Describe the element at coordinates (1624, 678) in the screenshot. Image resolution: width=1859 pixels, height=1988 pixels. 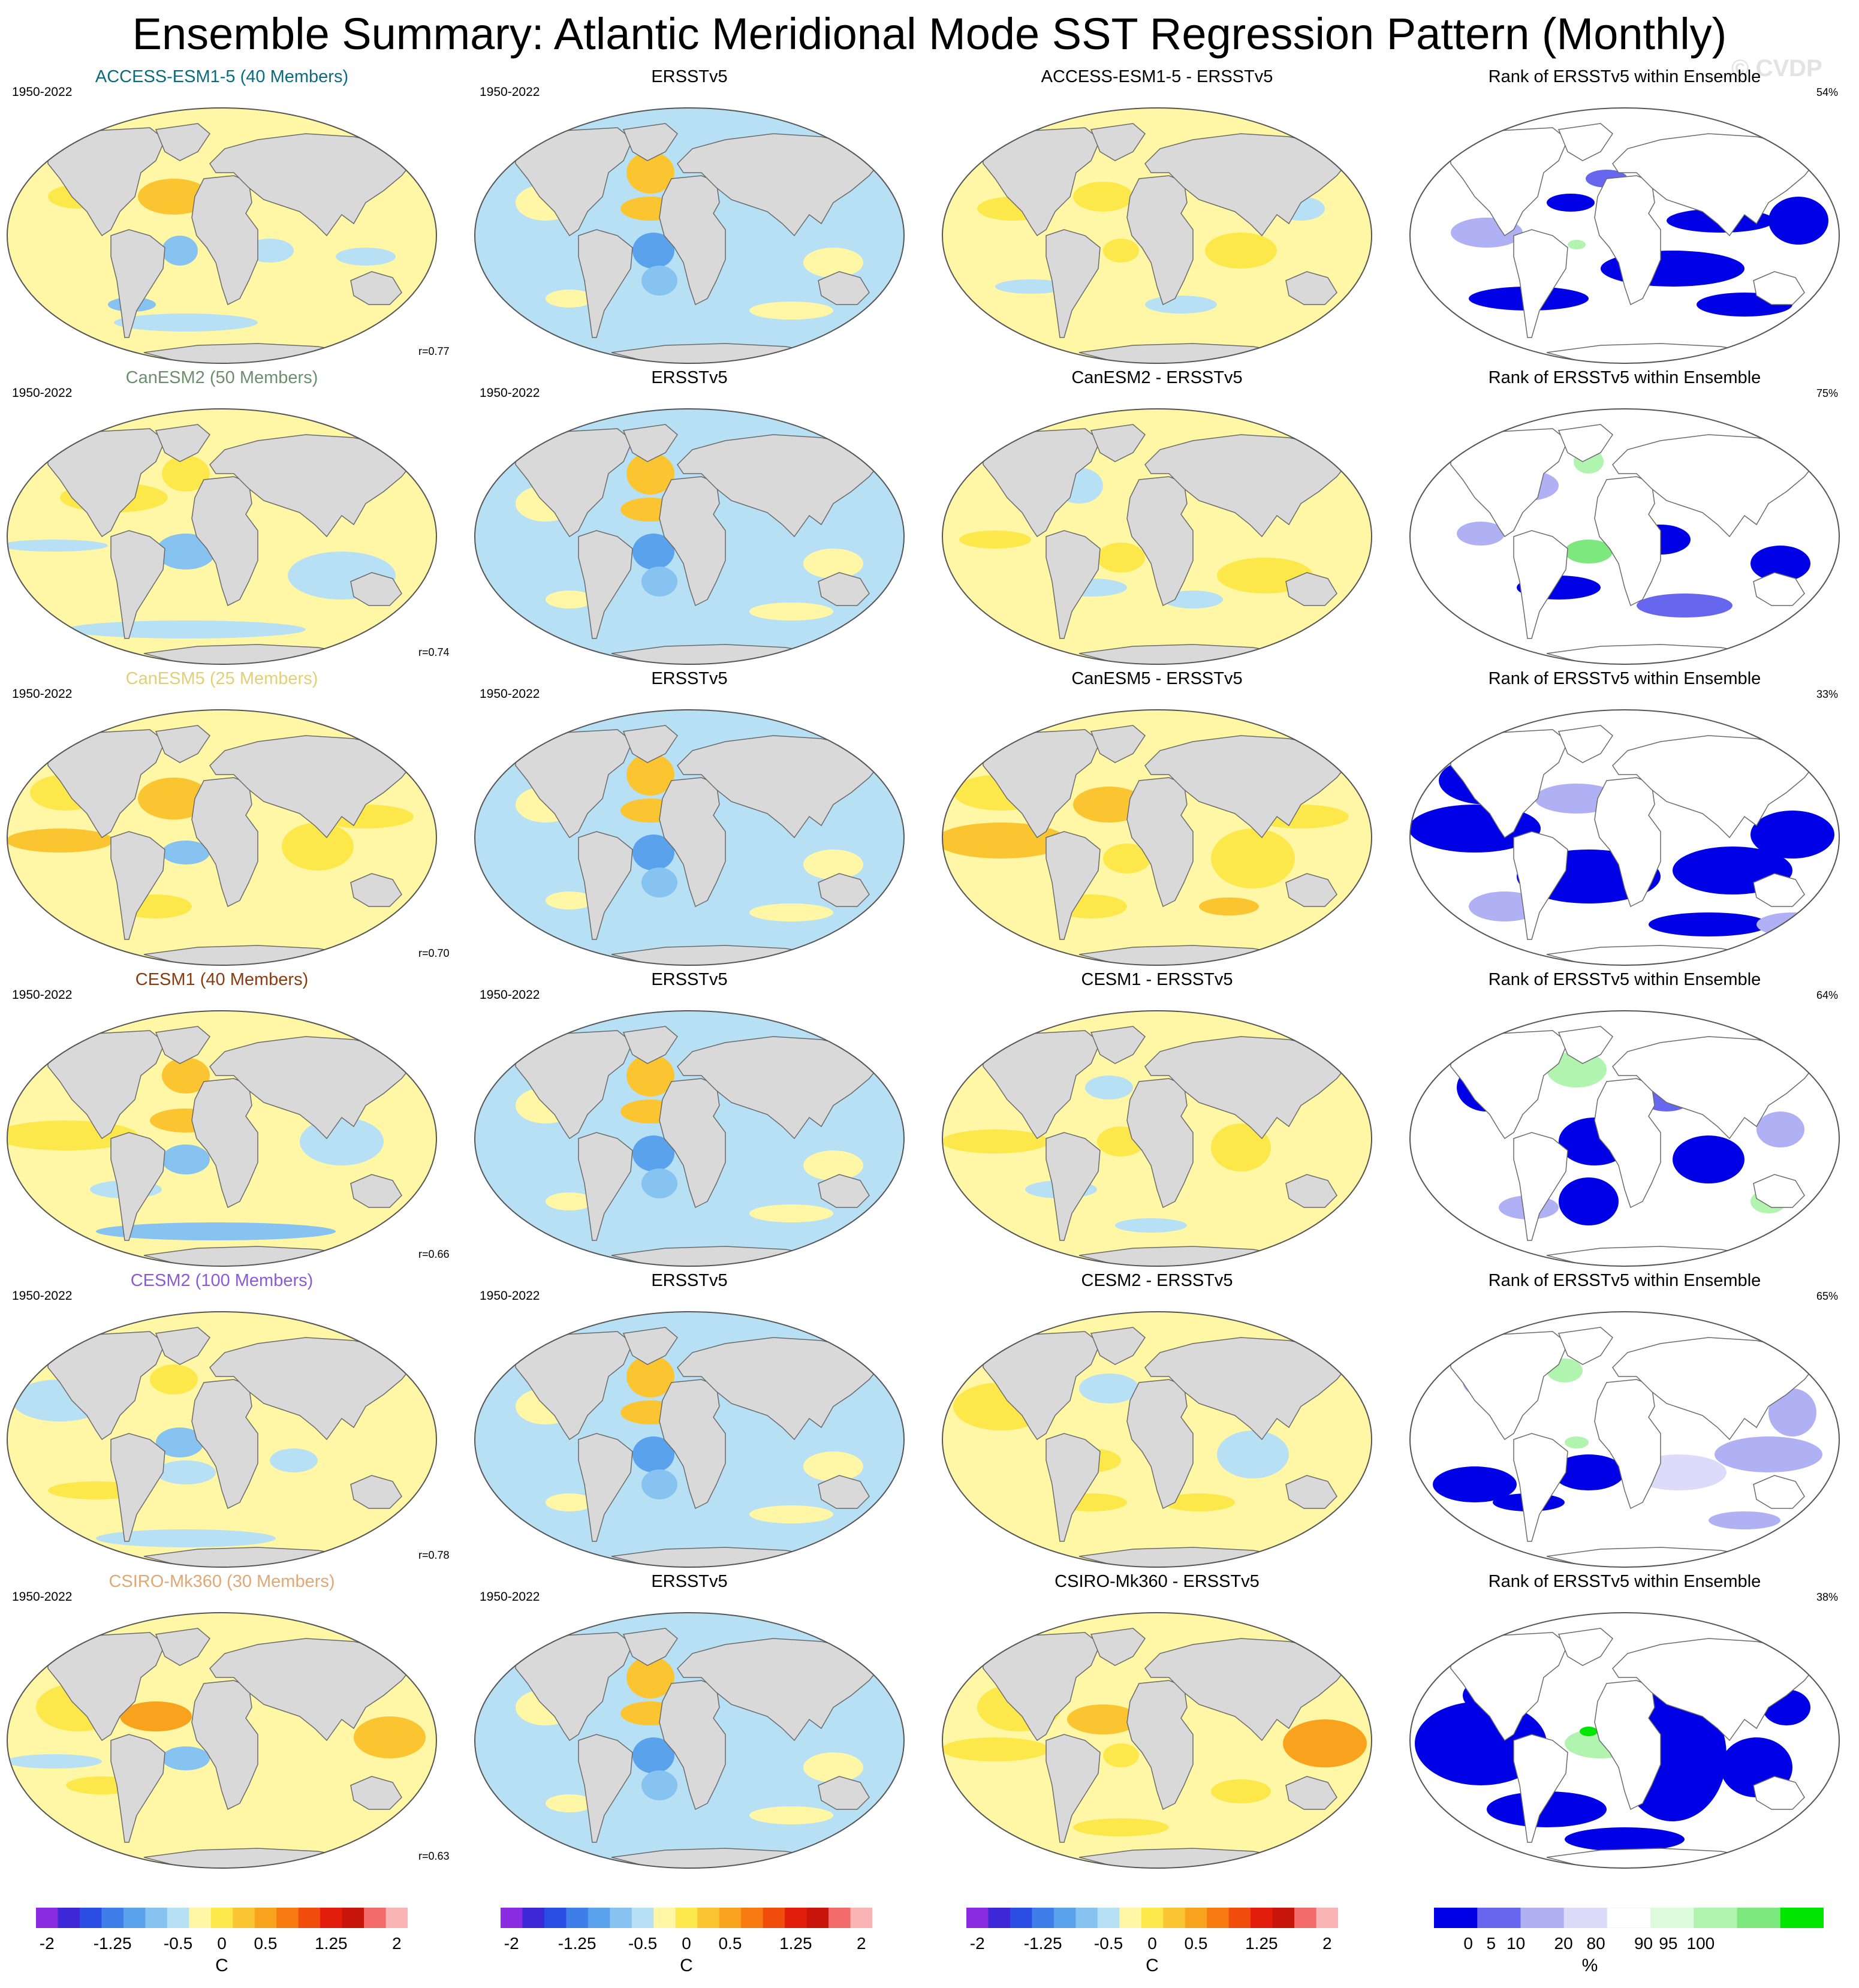
I see `rank-panel-title: Rank of ERSSTv5 within Ensemble` at that location.